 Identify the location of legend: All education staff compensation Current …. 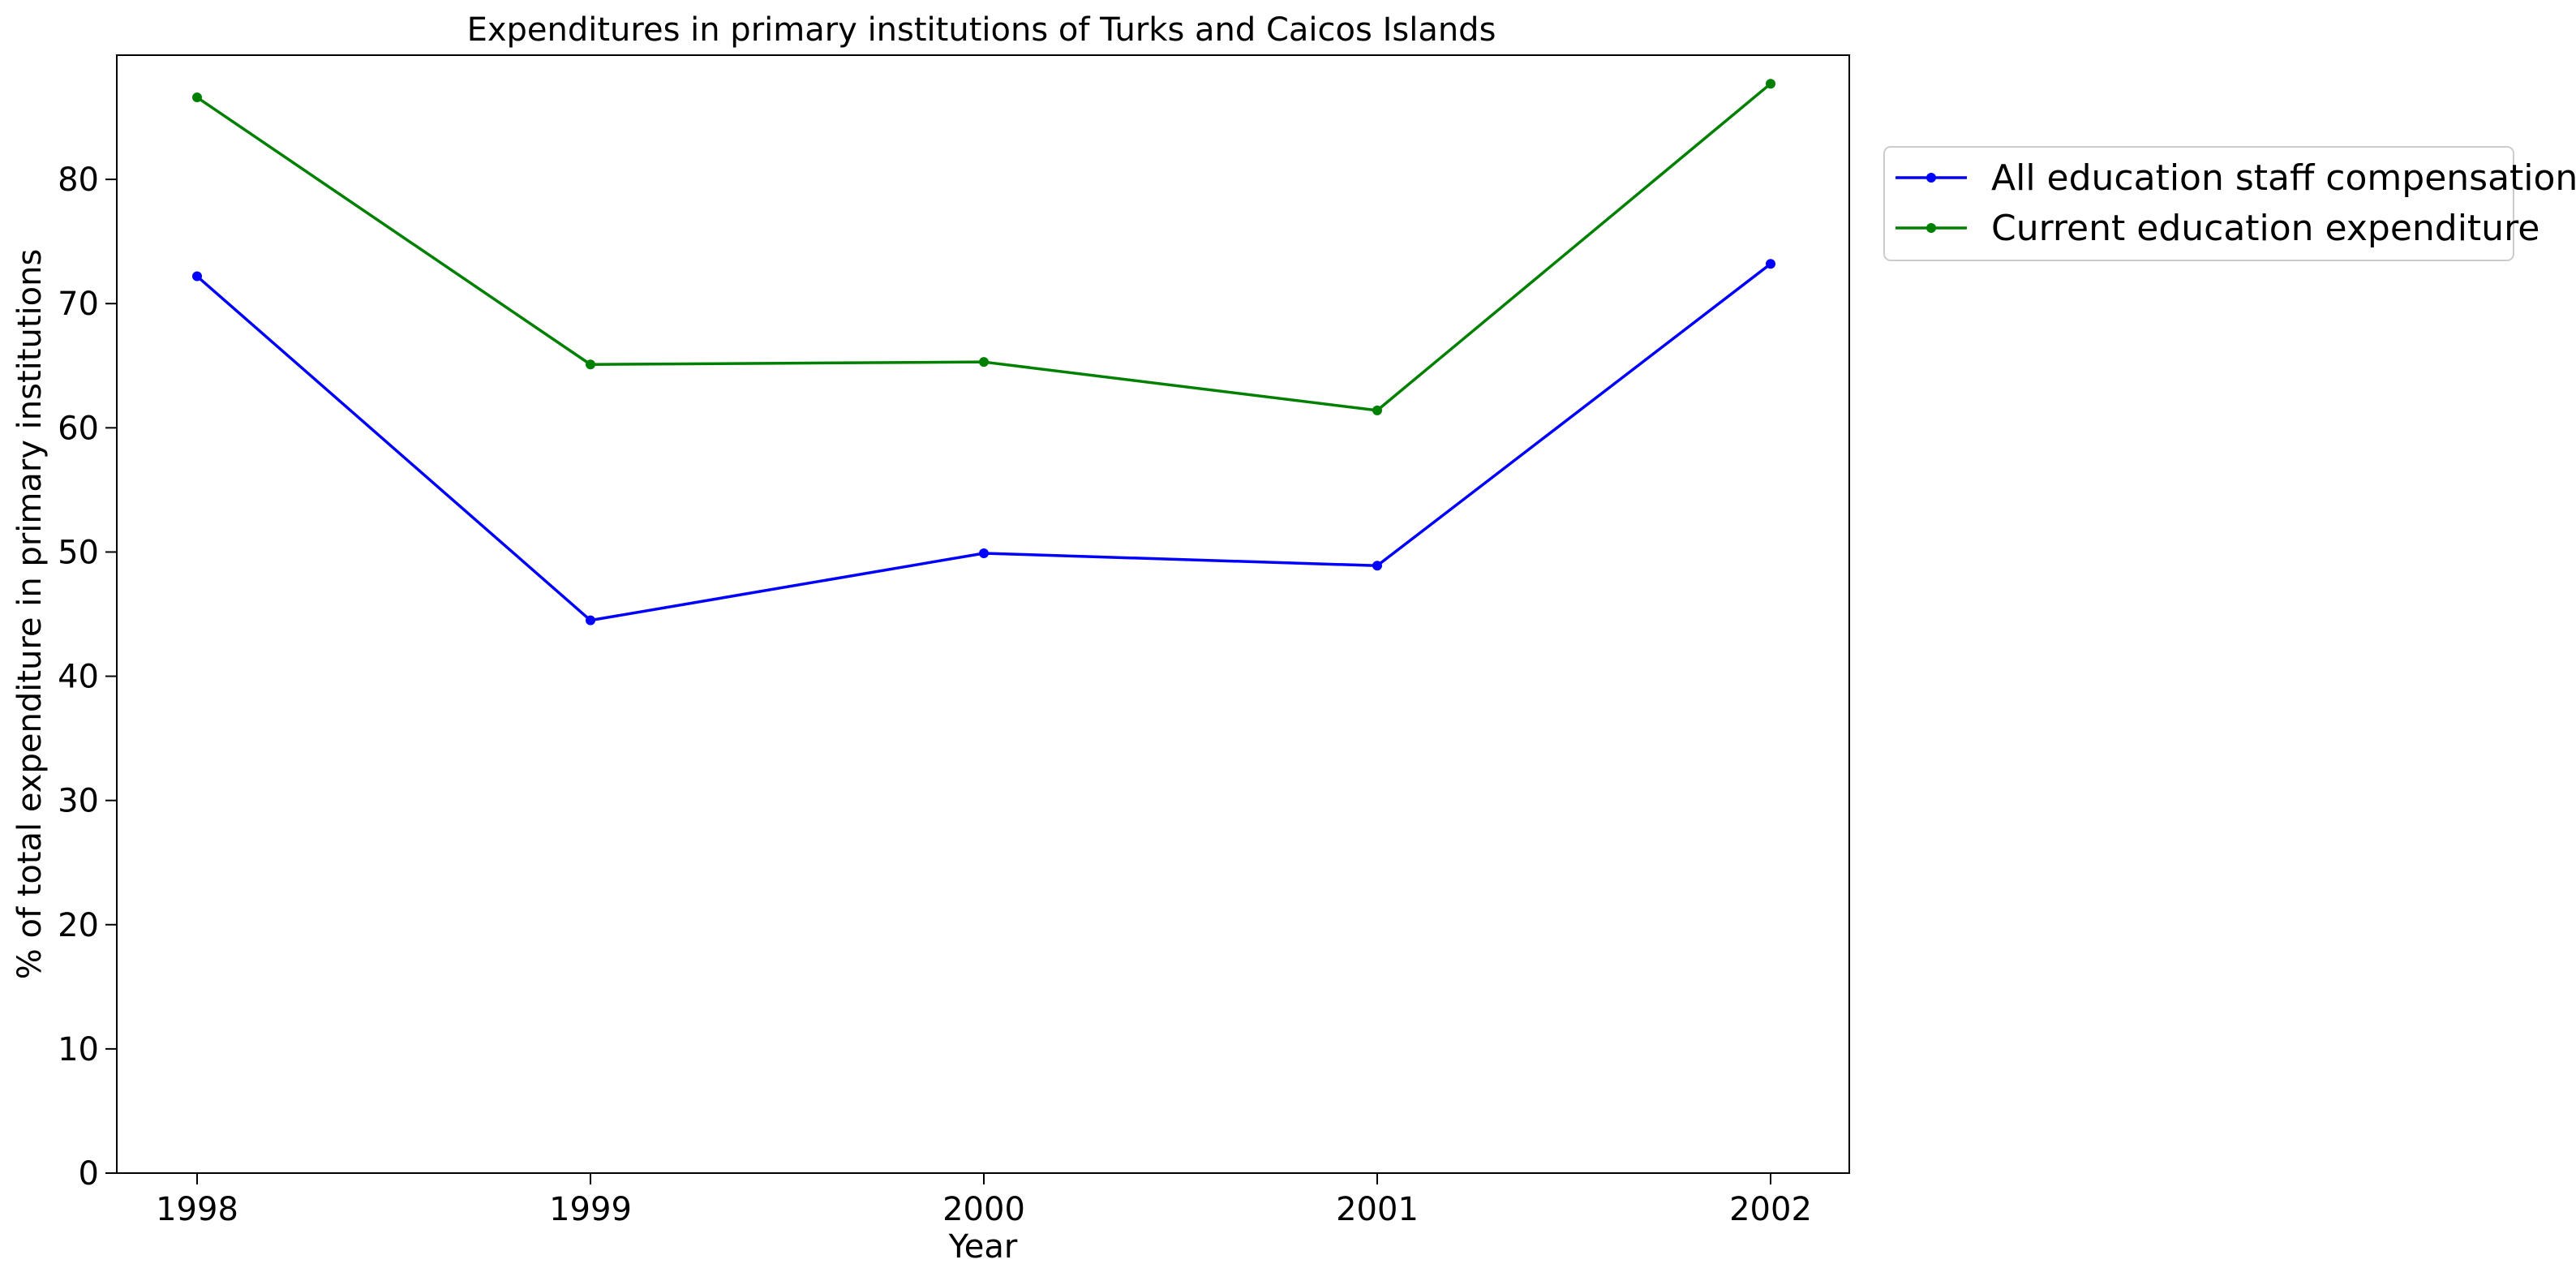
(2229, 203).